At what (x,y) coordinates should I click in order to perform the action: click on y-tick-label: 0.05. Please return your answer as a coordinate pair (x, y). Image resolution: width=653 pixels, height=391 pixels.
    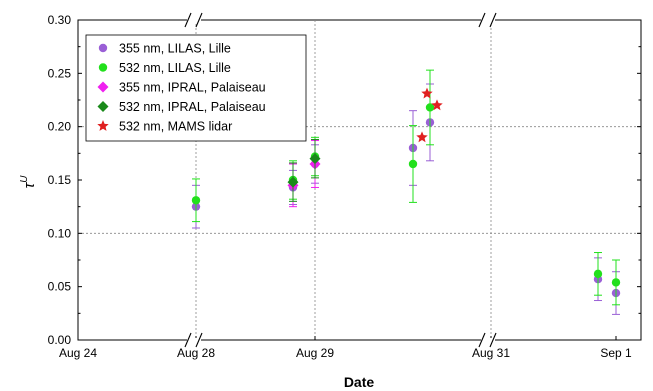
    Looking at the image, I should click on (60, 287).